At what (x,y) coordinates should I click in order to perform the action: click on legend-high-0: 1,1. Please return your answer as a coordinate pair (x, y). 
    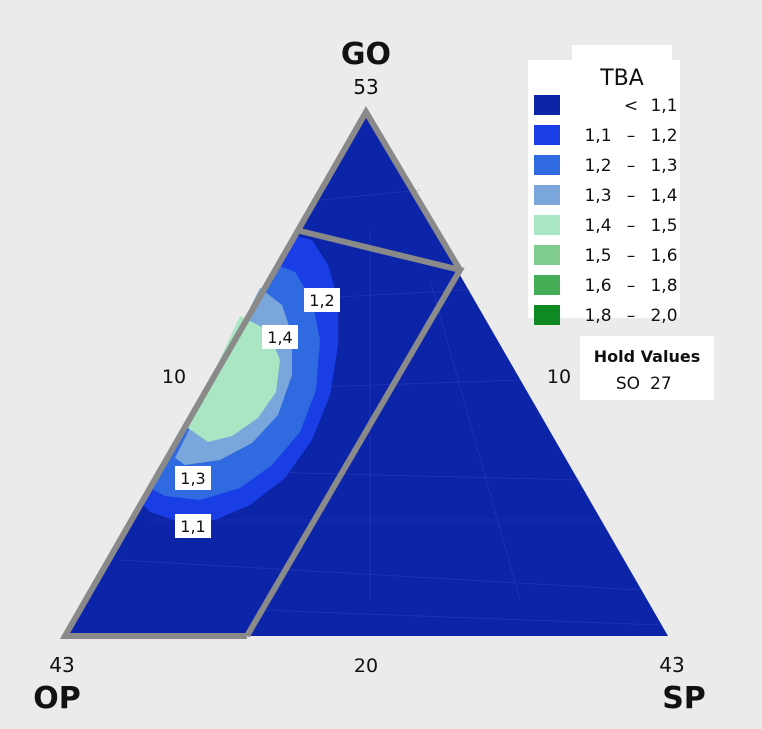
    Looking at the image, I should click on (663, 106).